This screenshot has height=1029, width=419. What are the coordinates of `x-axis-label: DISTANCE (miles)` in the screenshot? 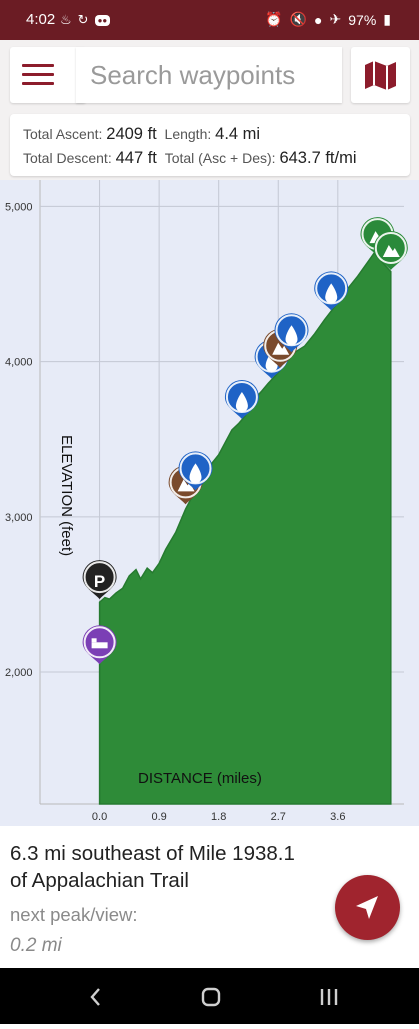 It's located at (200, 778).